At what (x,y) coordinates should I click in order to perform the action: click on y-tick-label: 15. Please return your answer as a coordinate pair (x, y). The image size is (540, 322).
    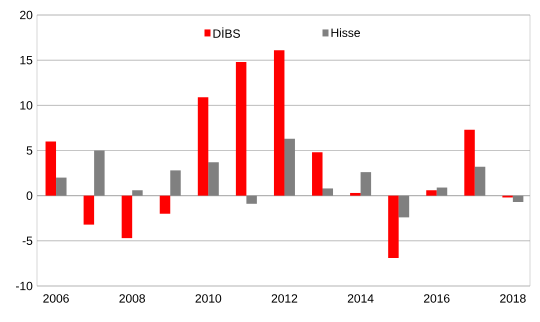
    Looking at the image, I should click on (26, 60).